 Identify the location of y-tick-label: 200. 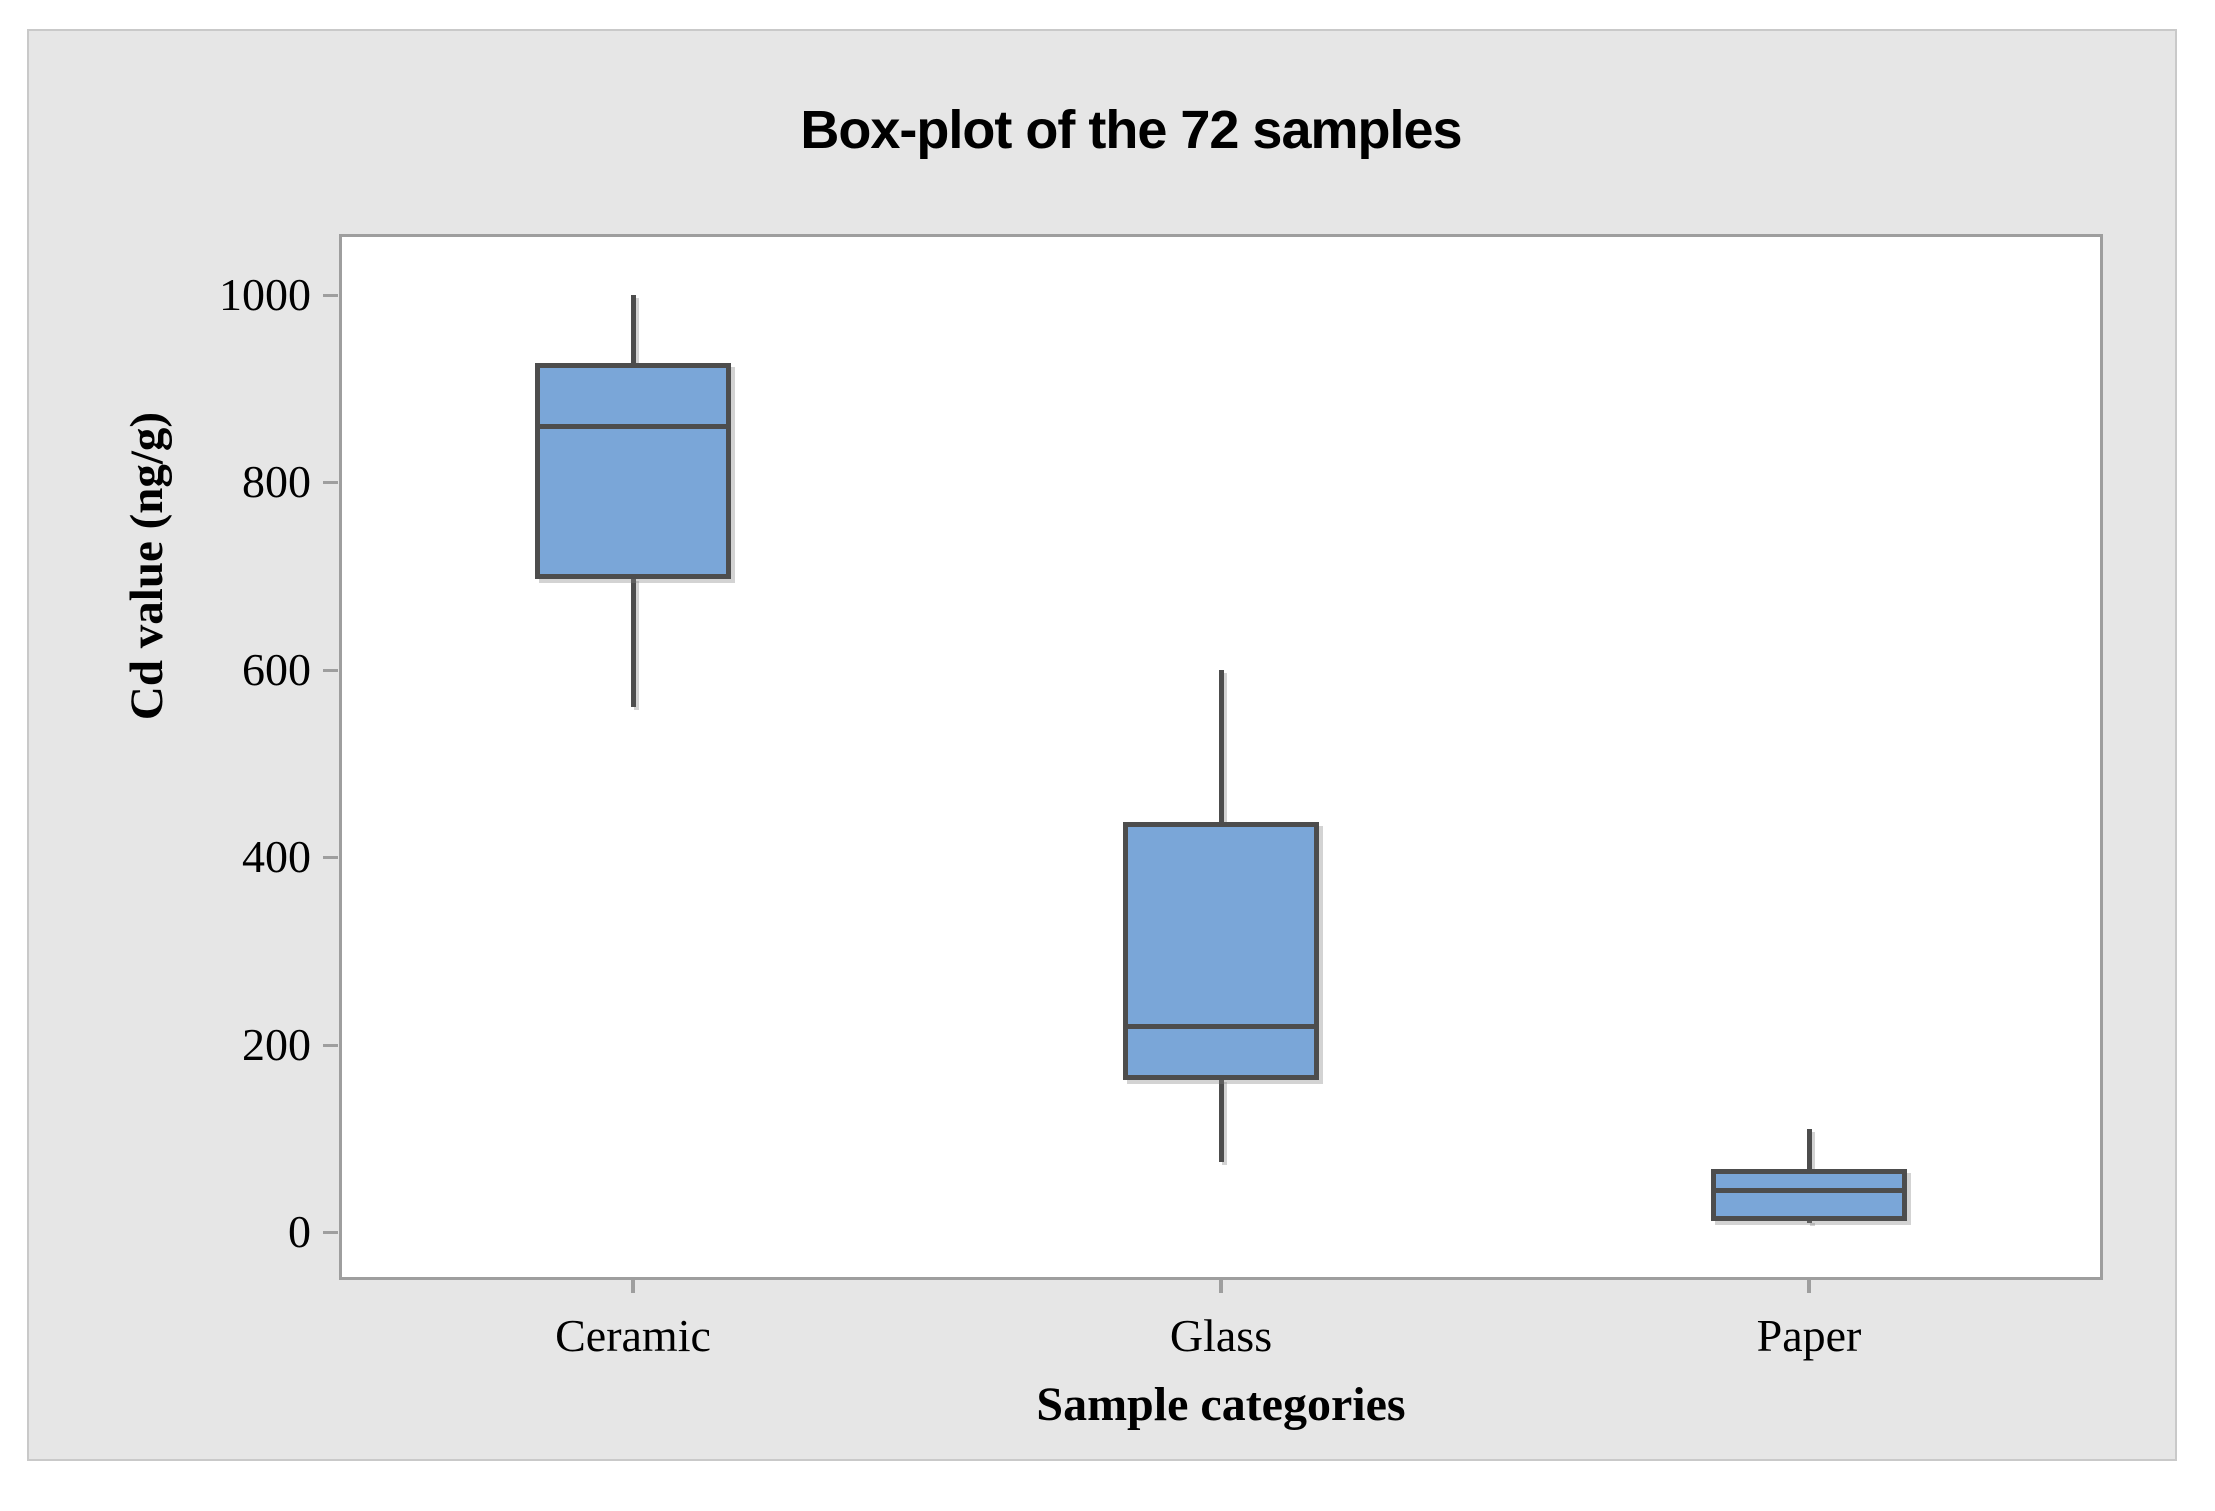
(276, 1044).